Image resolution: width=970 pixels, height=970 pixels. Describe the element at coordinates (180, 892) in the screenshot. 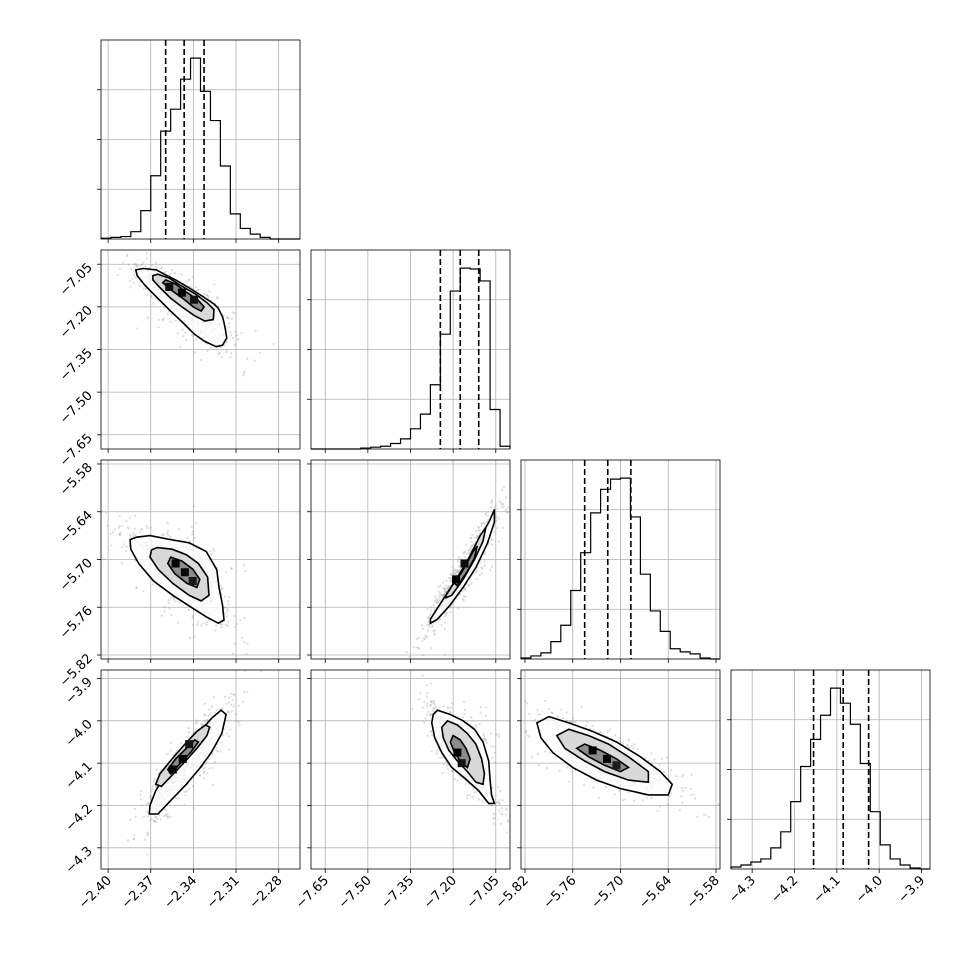

I see `x-tick-label: −2.34` at that location.